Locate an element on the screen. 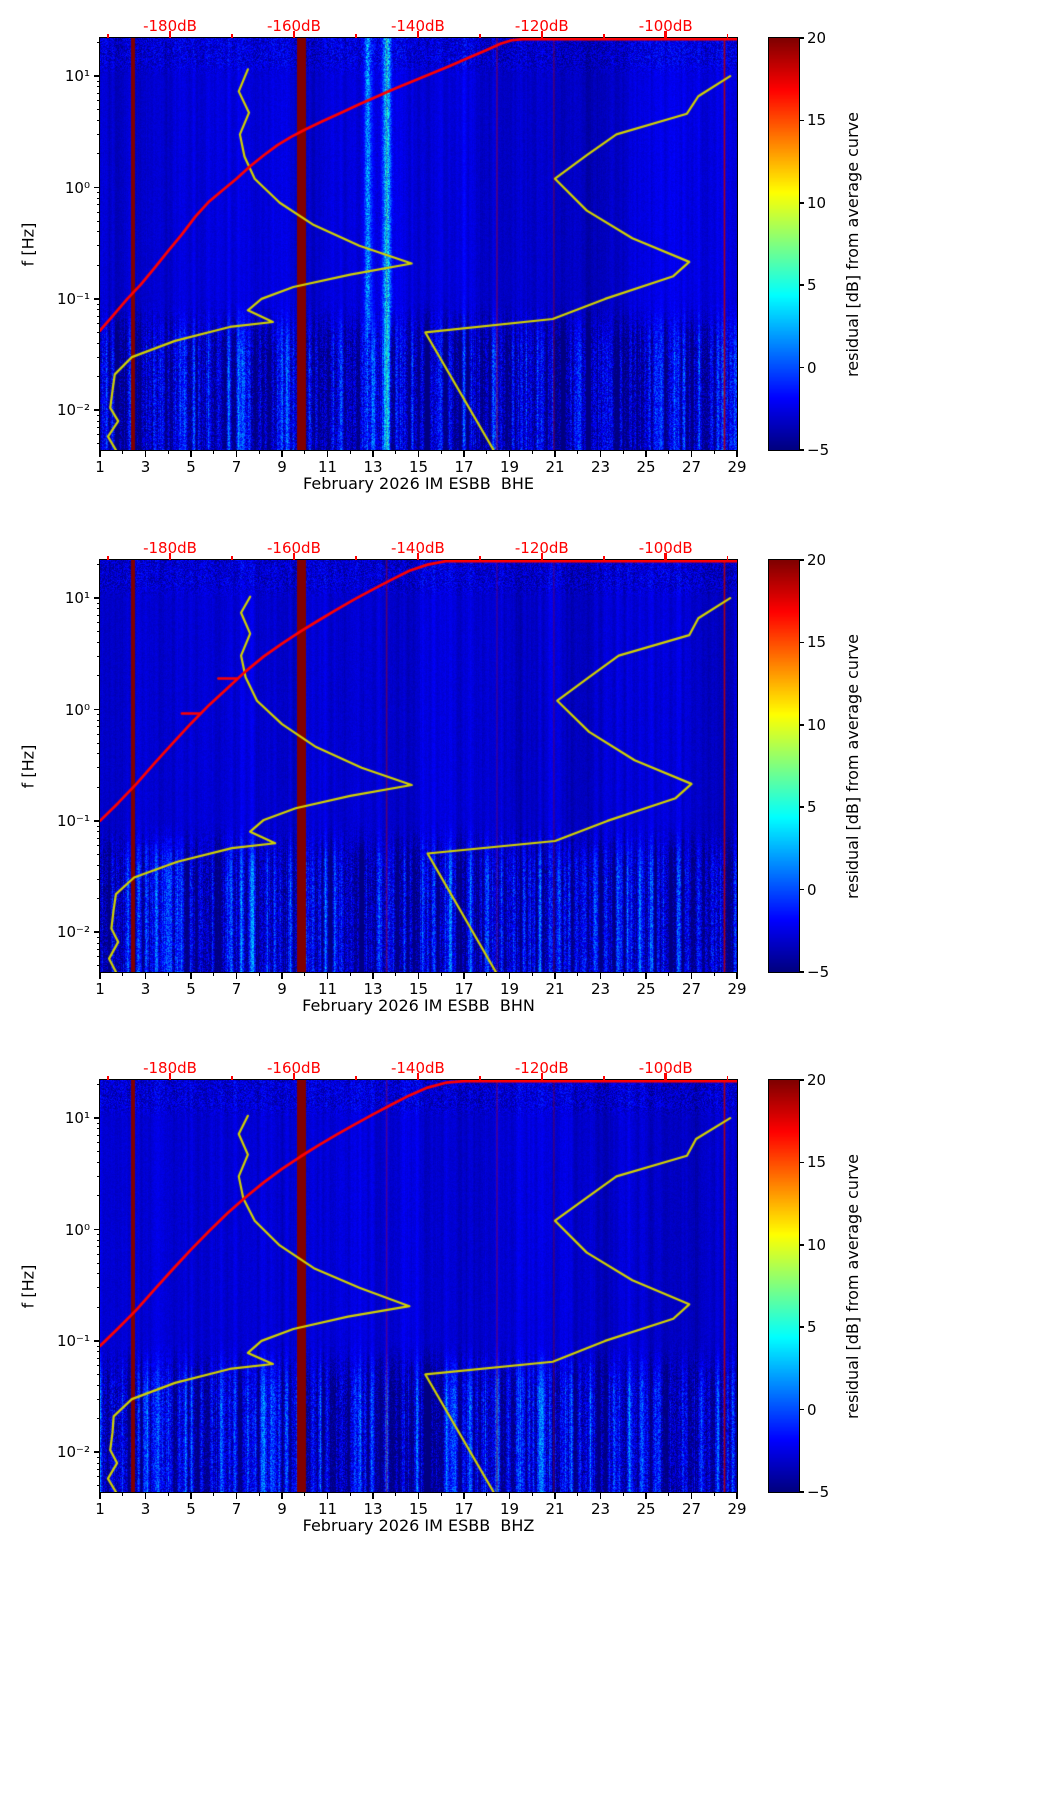  y-axis-tick-label: 10¹ is located at coordinates (77, 598).